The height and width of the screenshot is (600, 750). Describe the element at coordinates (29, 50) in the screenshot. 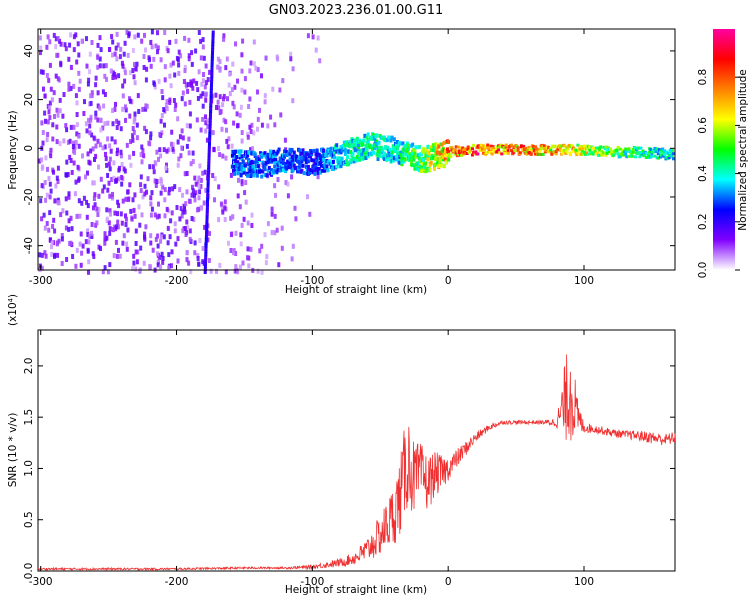

I see `spectrogram-y-tick-label: 40` at that location.